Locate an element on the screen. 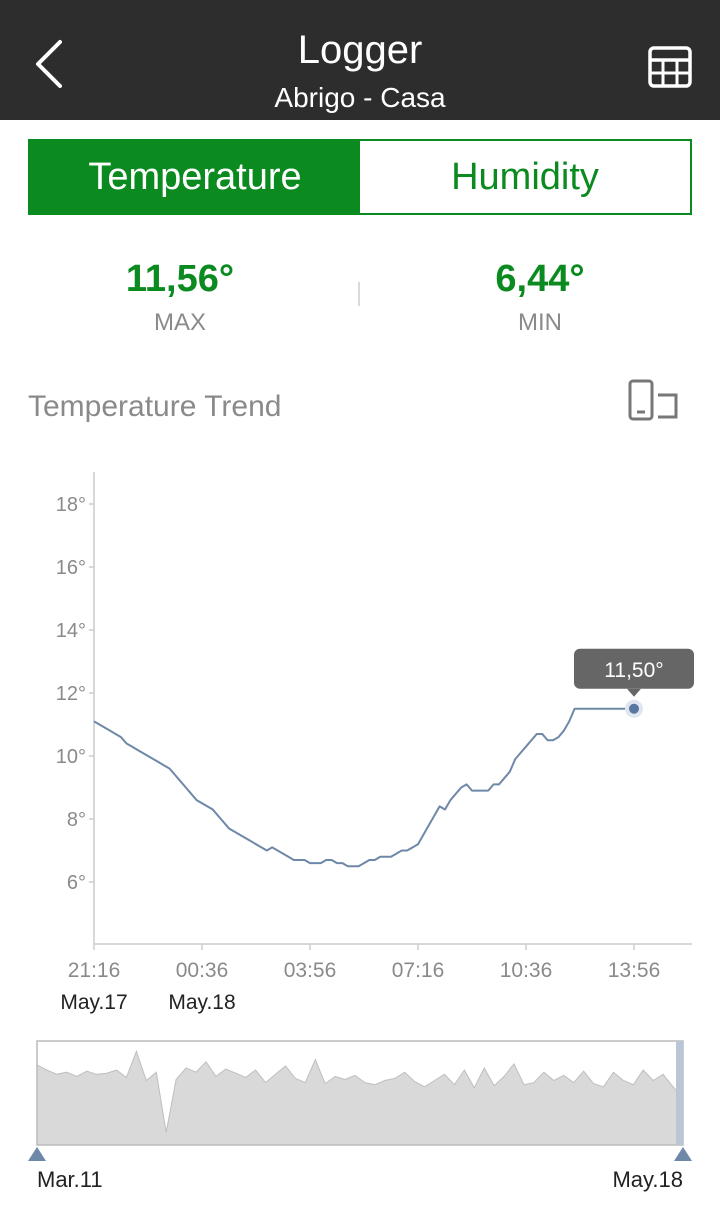 The width and height of the screenshot is (720, 1210). range-overview-chart is located at coordinates (360, 1098).